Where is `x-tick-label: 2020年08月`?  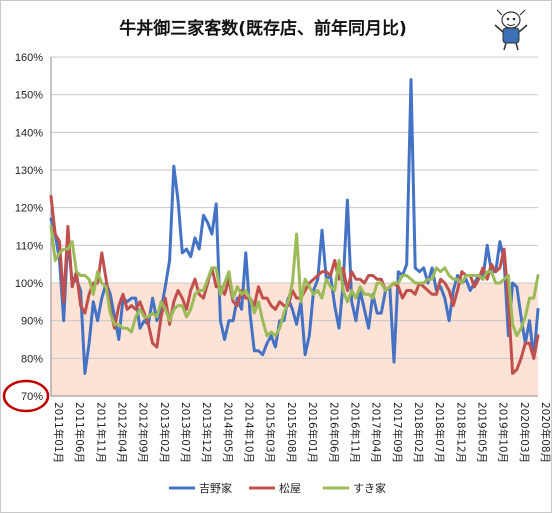
x-tick-label: 2020年08月 is located at coordinates (545, 432).